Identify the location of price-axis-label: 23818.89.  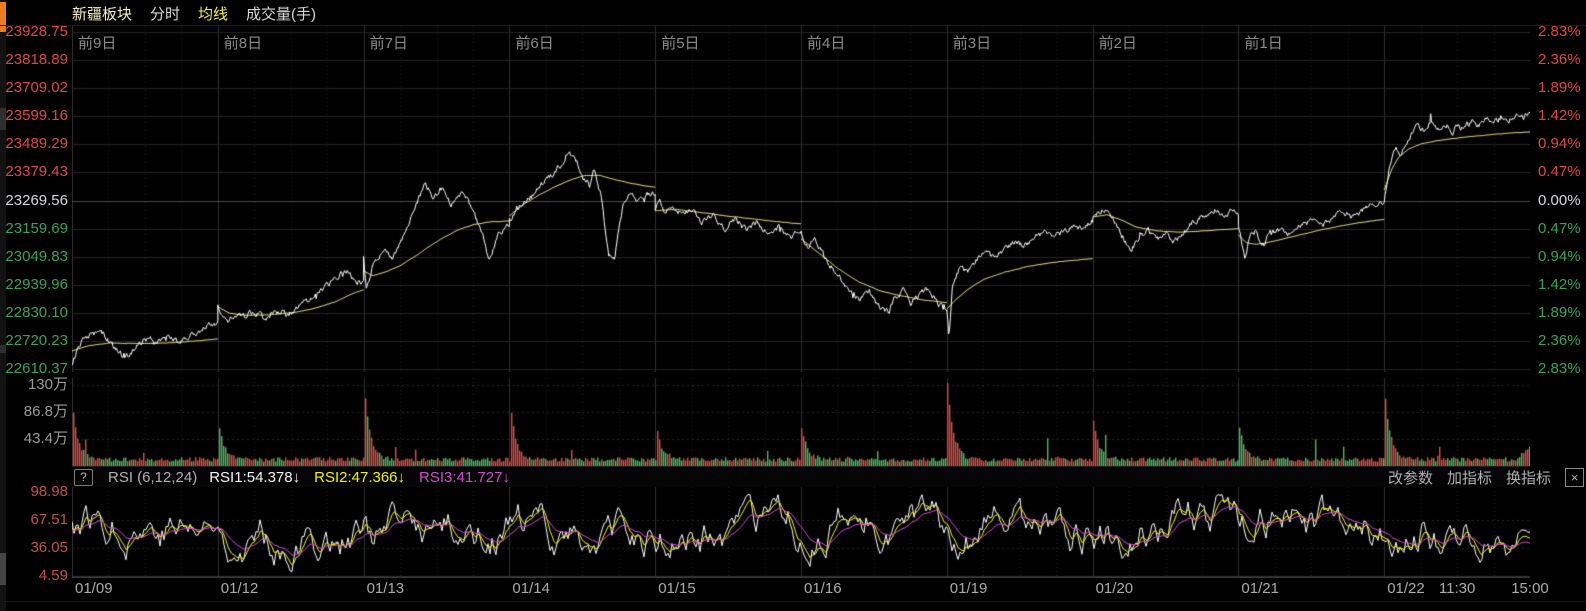
(36, 60).